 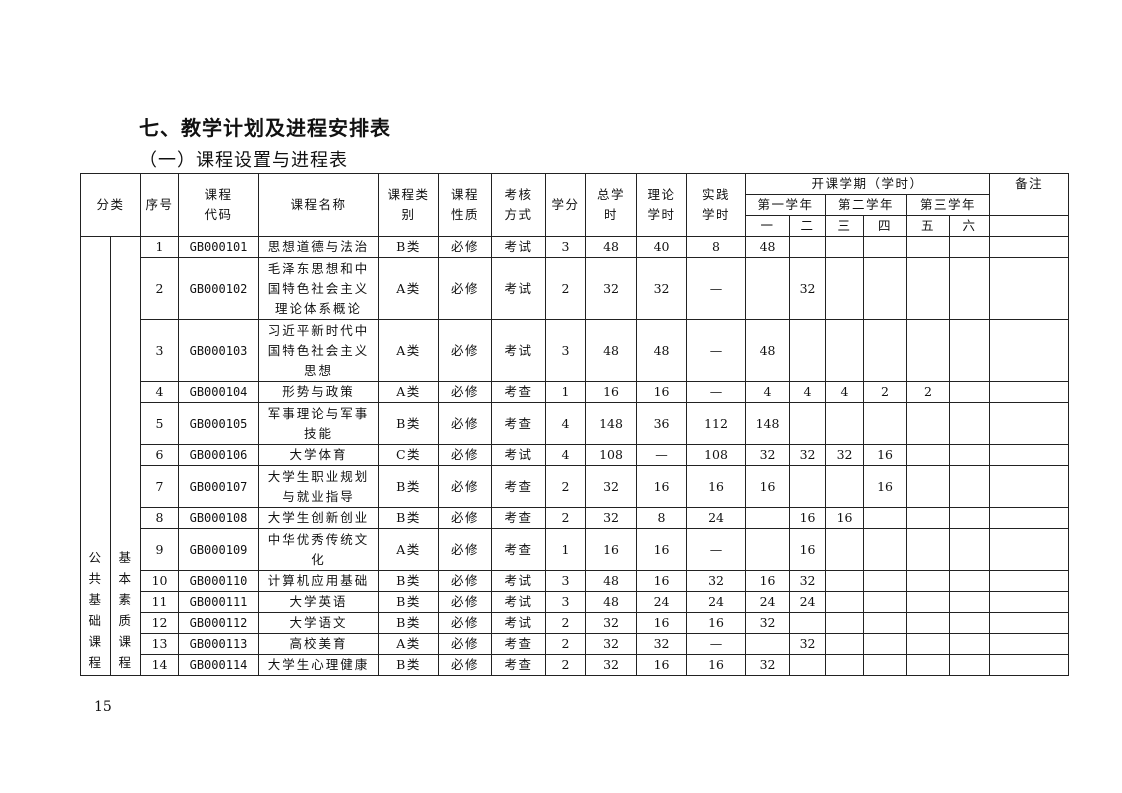 What do you see at coordinates (219, 247) in the screenshot?
I see `cell-code: GB000101` at bounding box center [219, 247].